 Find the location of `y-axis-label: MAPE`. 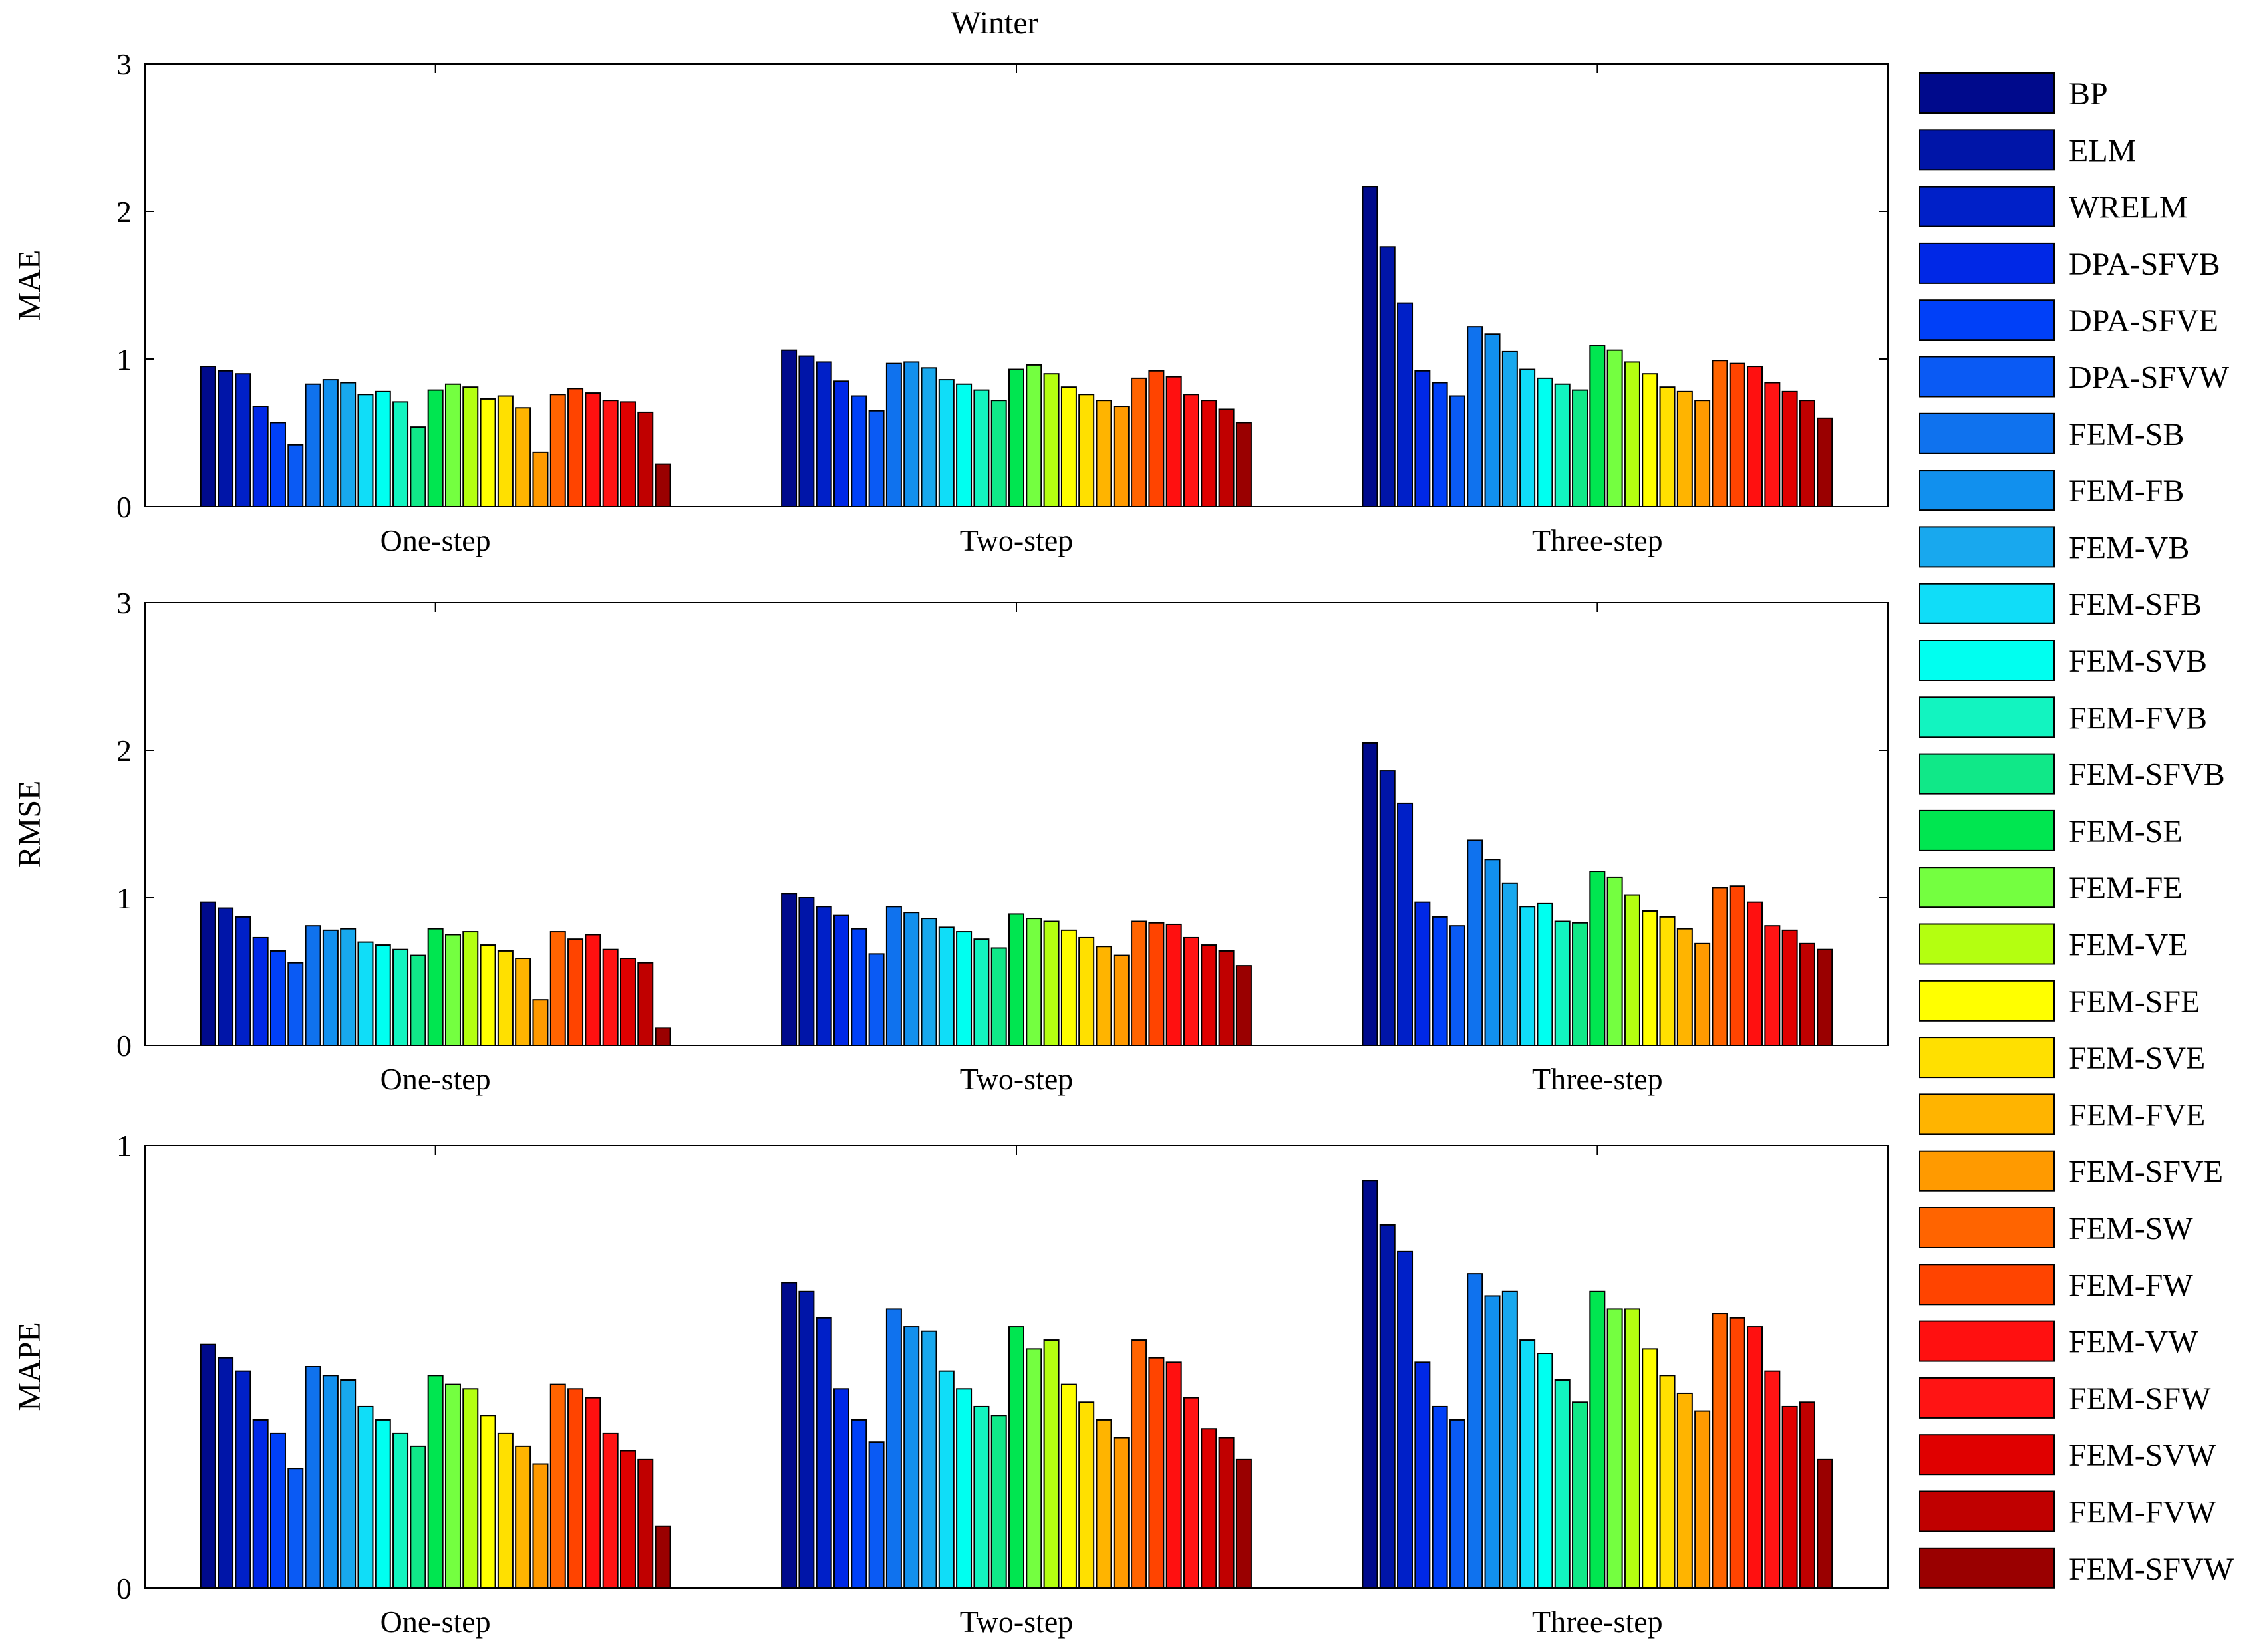

y-axis-label: MAPE is located at coordinates (29, 1366).